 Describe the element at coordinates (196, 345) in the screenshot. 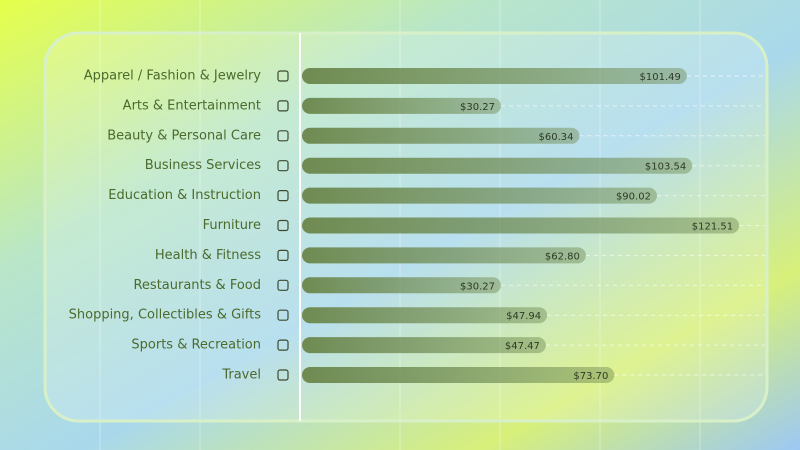

I see `category-label: Sports & Recreation` at that location.